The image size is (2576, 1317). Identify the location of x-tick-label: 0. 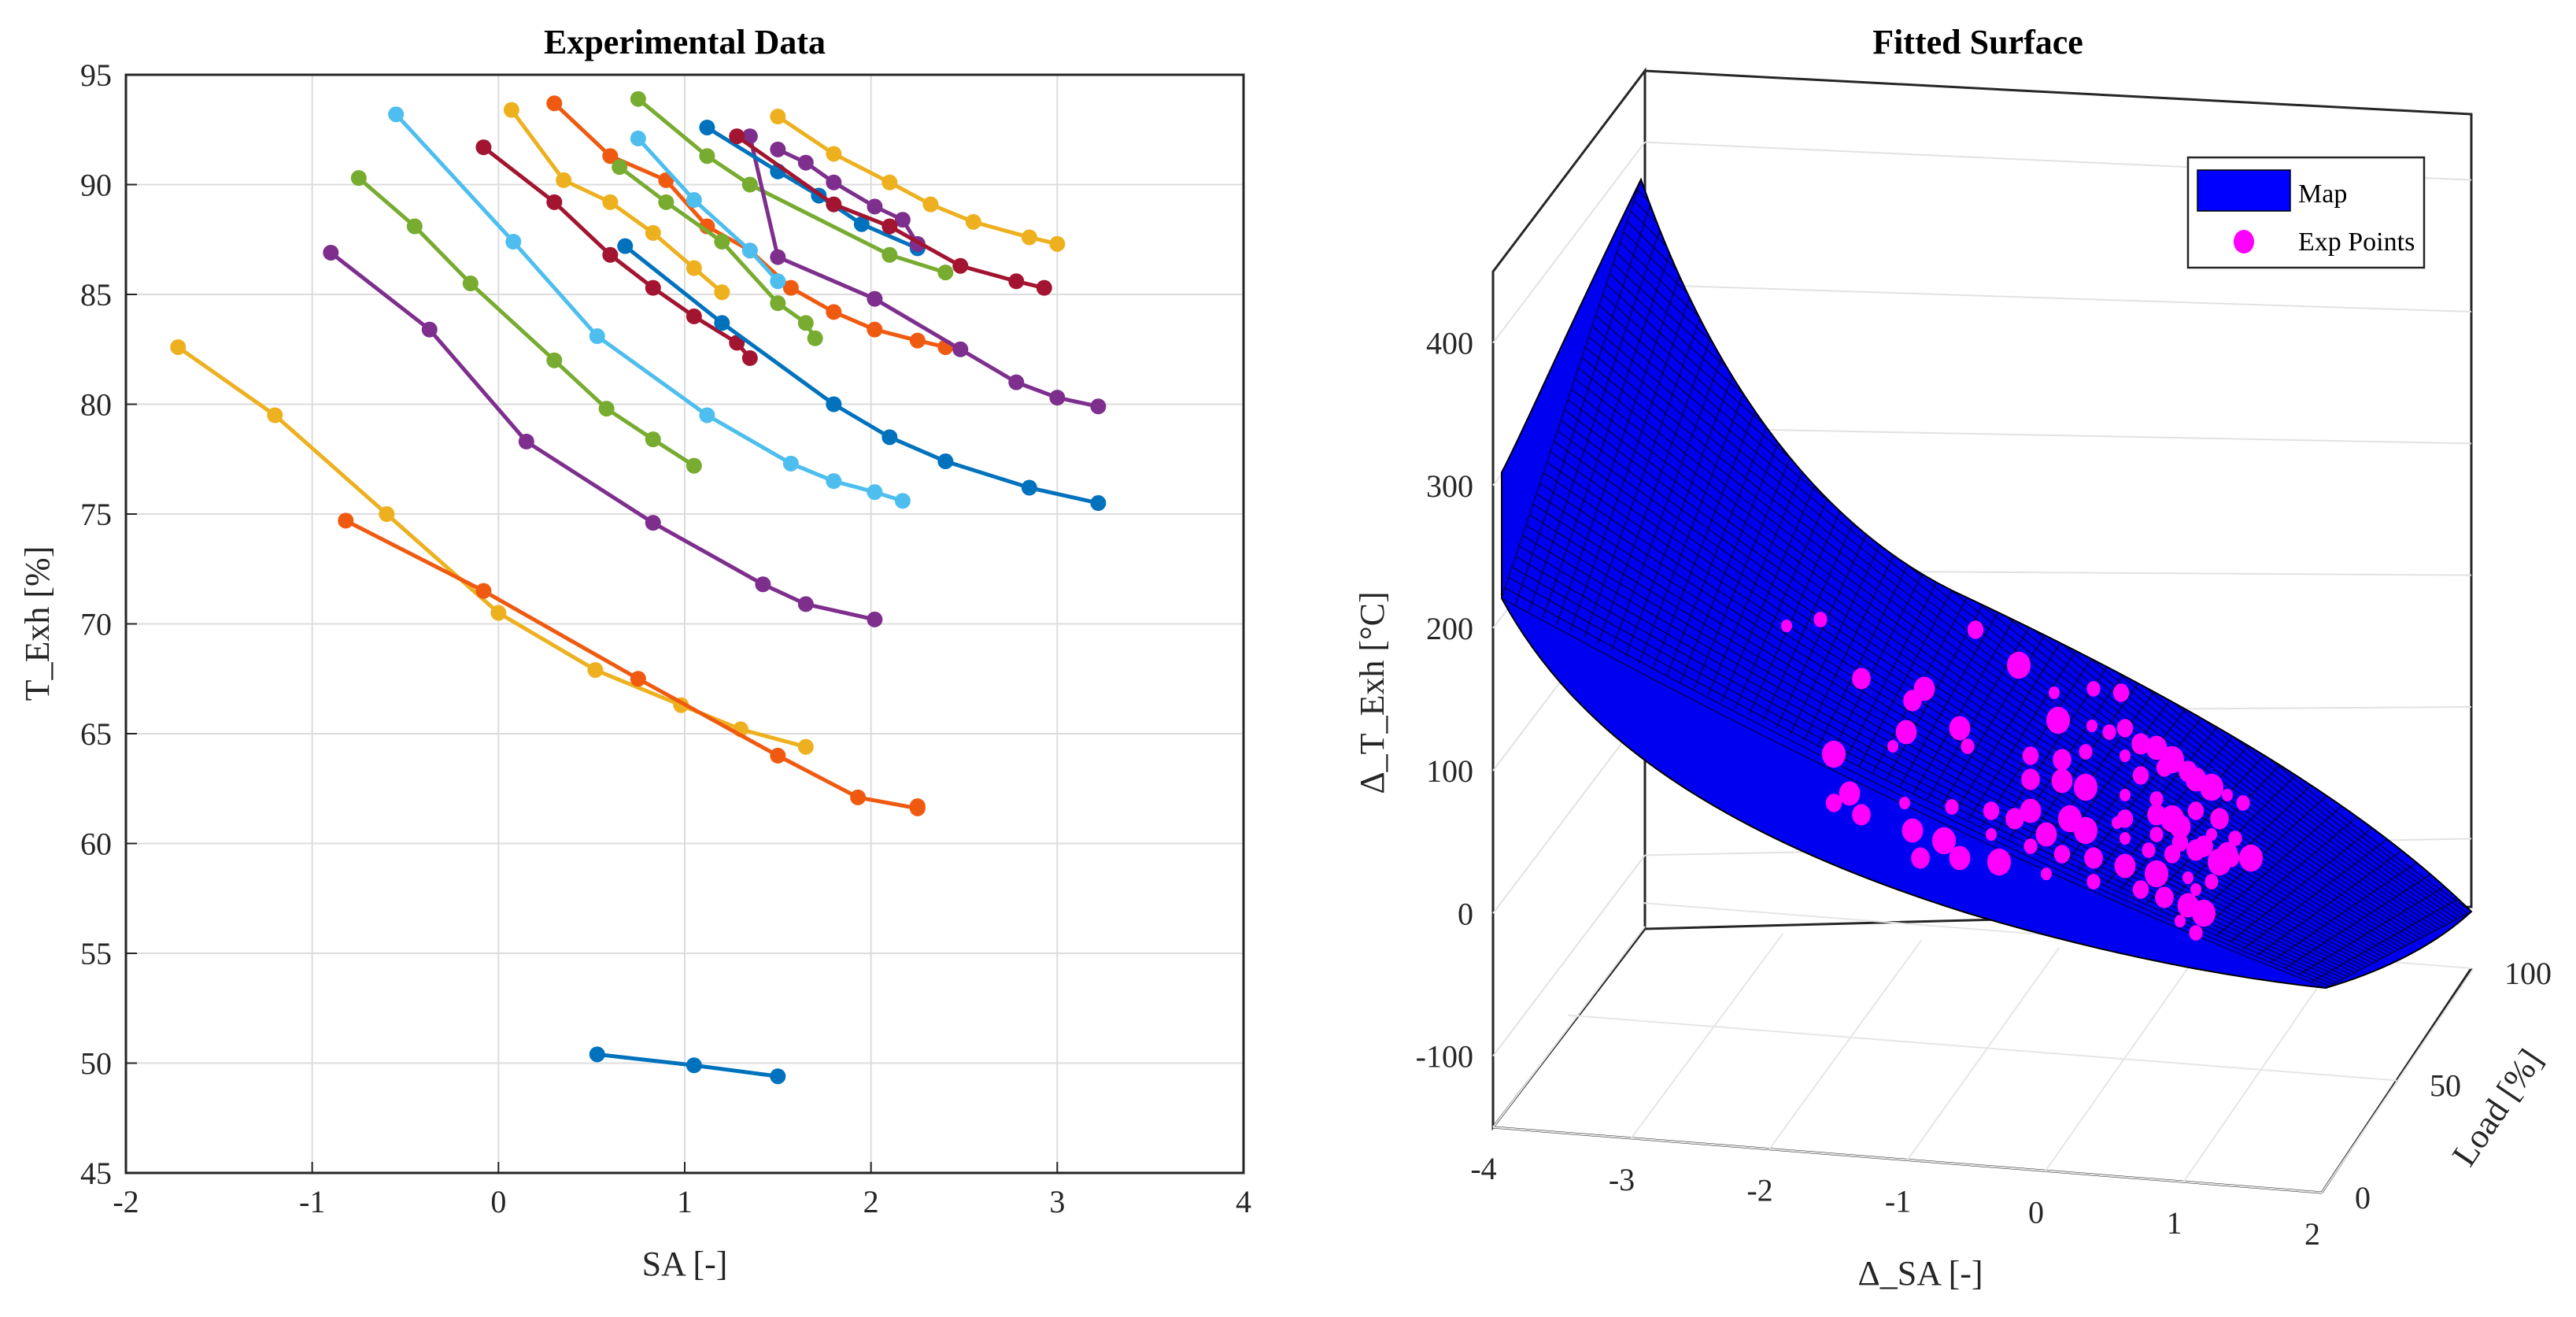
(2036, 1212).